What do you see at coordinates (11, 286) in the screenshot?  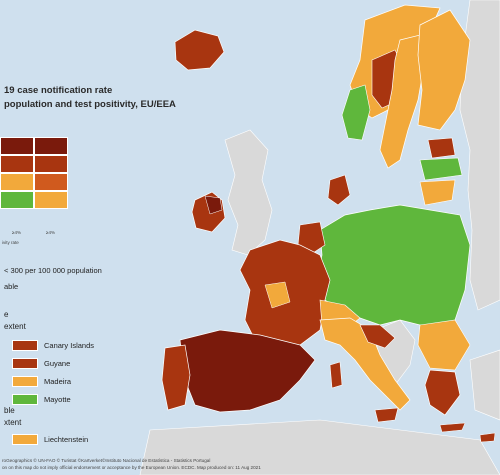 I see `legend-note-data: able` at bounding box center [11, 286].